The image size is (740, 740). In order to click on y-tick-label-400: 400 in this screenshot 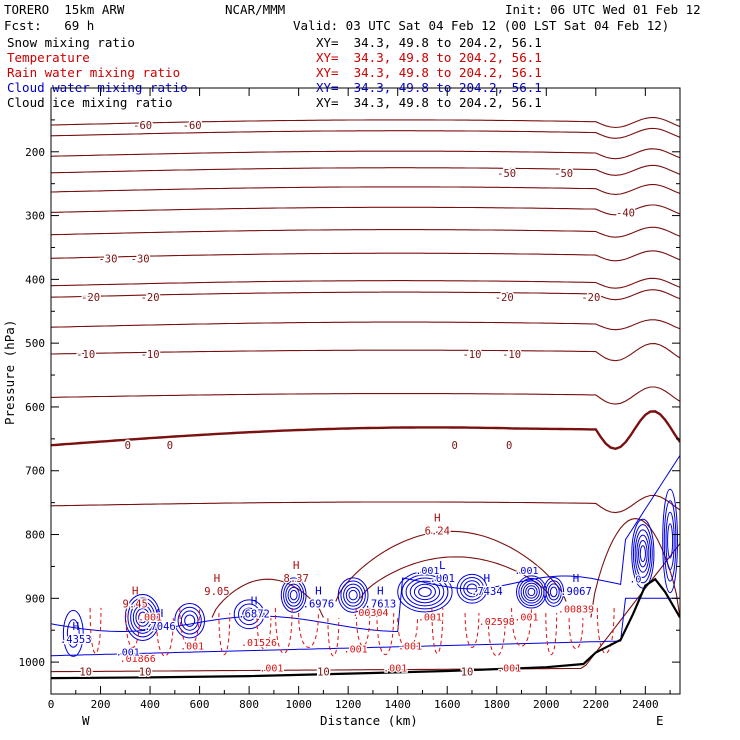, I will do `click(35, 279)`.